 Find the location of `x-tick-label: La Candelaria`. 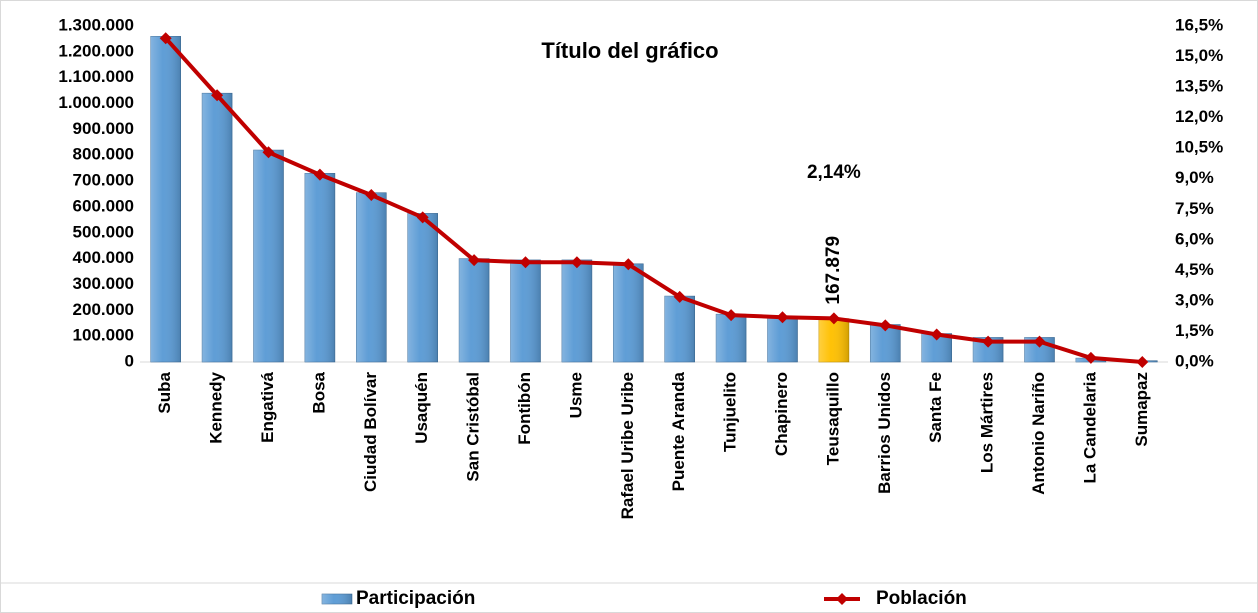

x-tick-label: La Candelaria is located at coordinates (1089, 427).